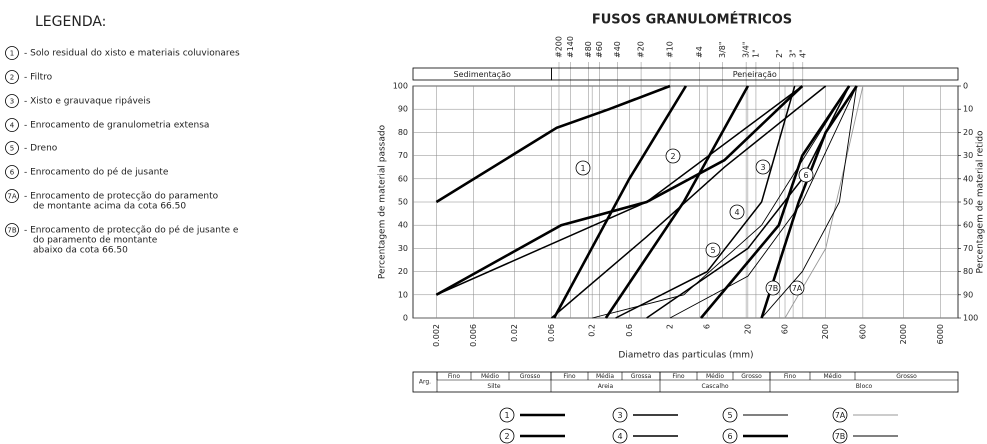 This screenshot has height=444, width=987. I want to click on curve-label: 5, so click(712, 250).